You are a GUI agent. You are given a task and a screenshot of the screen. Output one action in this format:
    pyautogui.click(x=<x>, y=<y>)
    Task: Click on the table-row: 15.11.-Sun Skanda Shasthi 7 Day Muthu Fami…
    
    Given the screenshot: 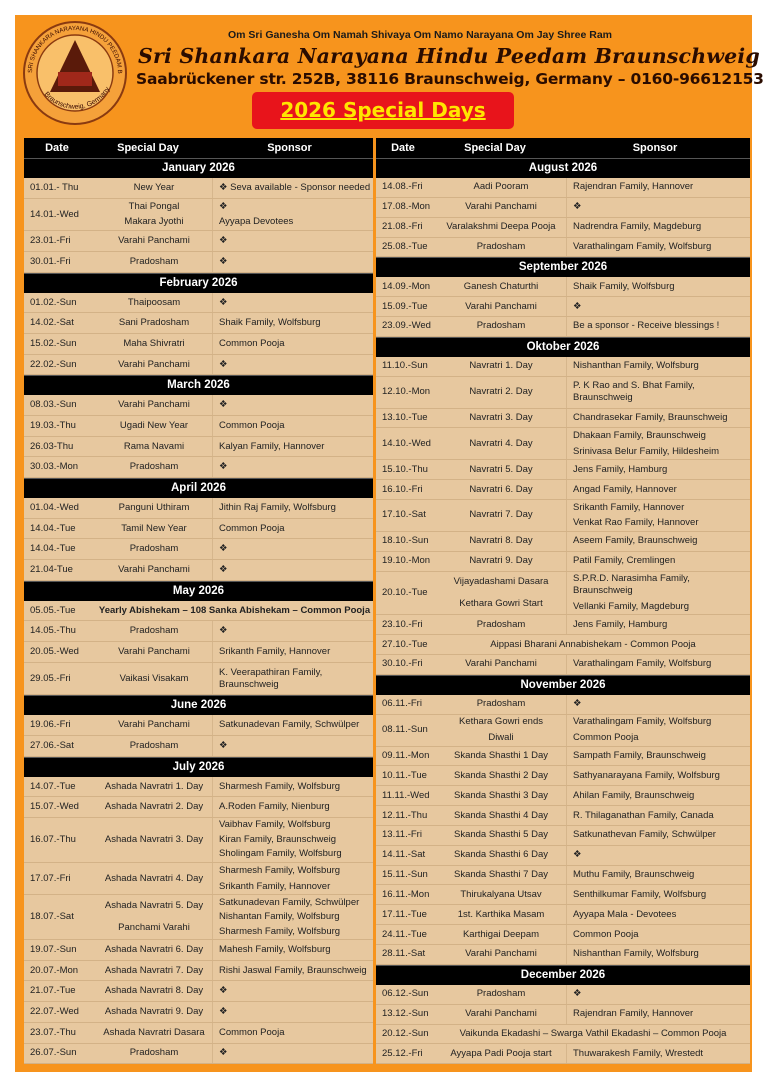 What is the action you would take?
    pyautogui.click(x=563, y=875)
    